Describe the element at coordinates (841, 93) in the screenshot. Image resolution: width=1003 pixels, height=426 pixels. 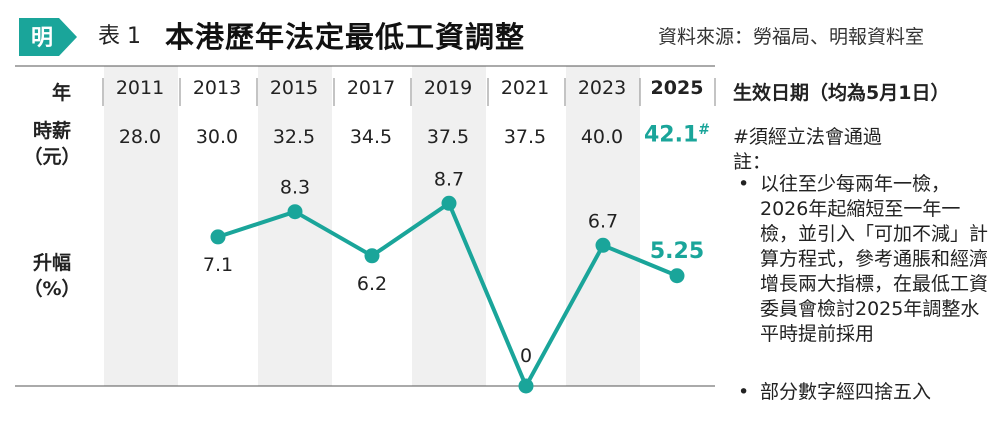
I see `effective-date-heading: 生效日期（均為5月1日）` at that location.